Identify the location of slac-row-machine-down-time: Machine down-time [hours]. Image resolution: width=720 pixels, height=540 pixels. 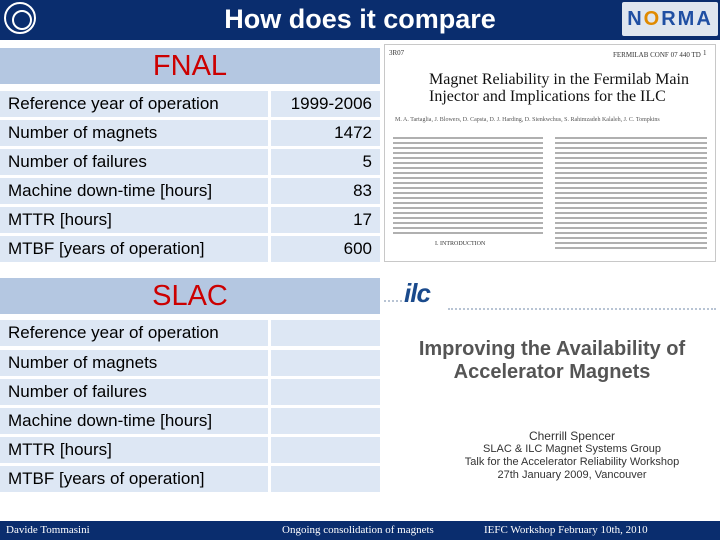
(190, 421).